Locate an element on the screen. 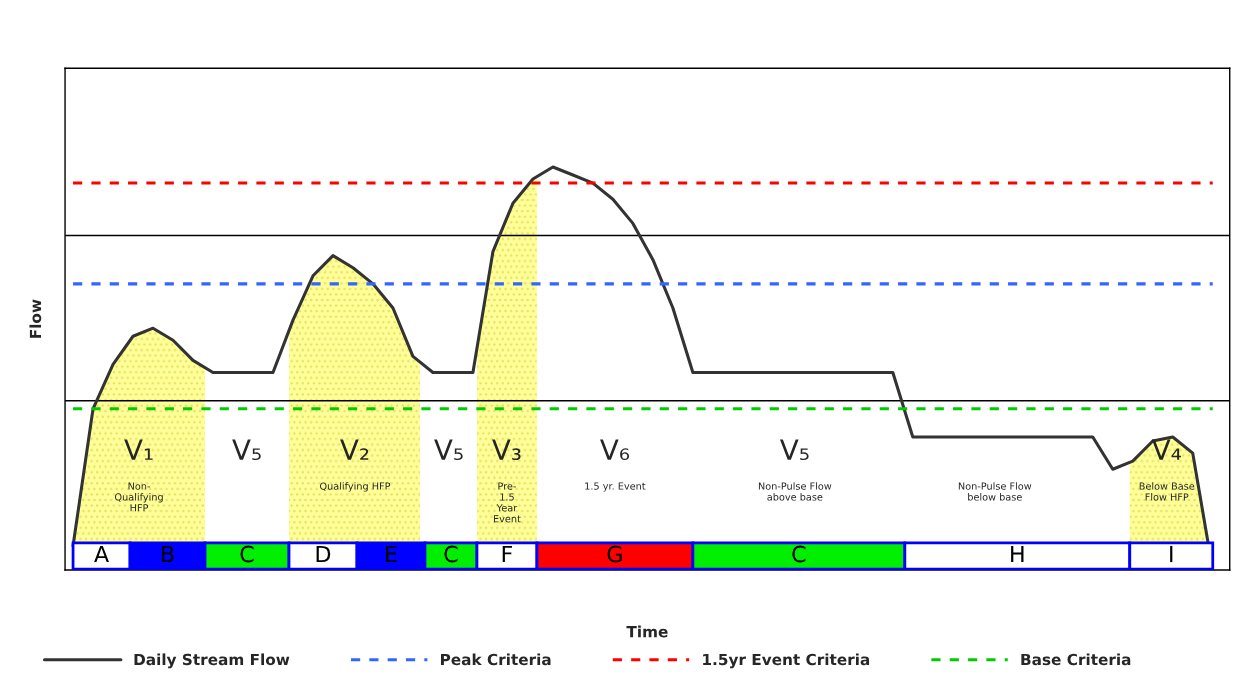 This screenshot has width=1251, height=696. legend-label: Base Criteria is located at coordinates (1076, 659).